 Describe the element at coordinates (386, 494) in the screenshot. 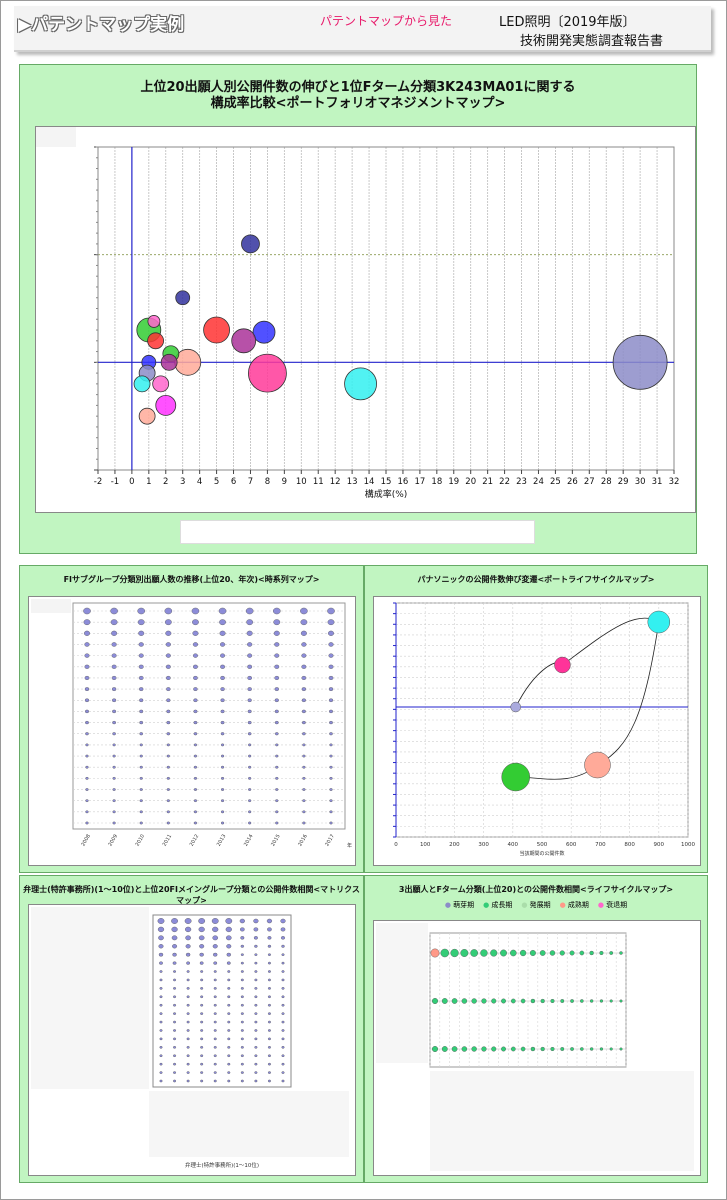

I see `x-axis-label: 構成率(%)` at that location.